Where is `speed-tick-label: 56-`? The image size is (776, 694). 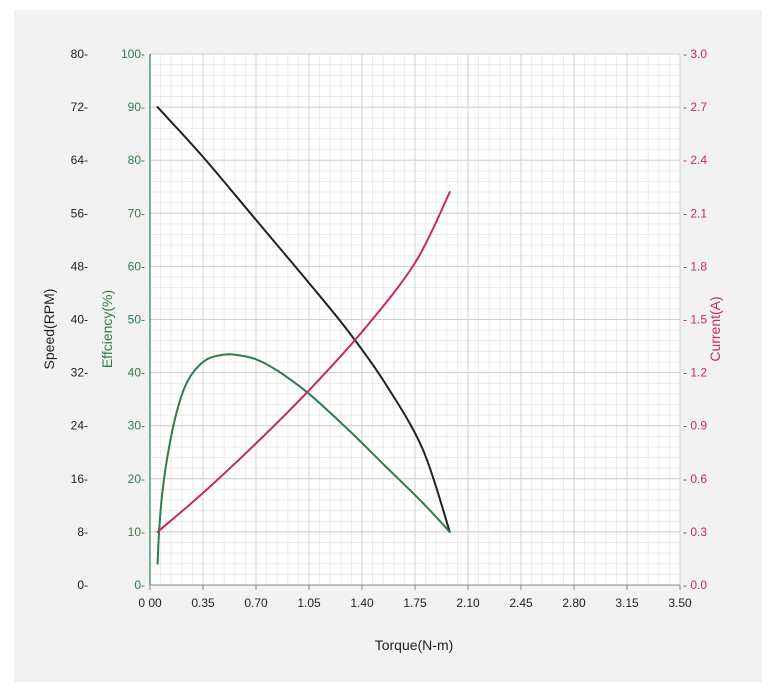 speed-tick-label: 56- is located at coordinates (79, 213).